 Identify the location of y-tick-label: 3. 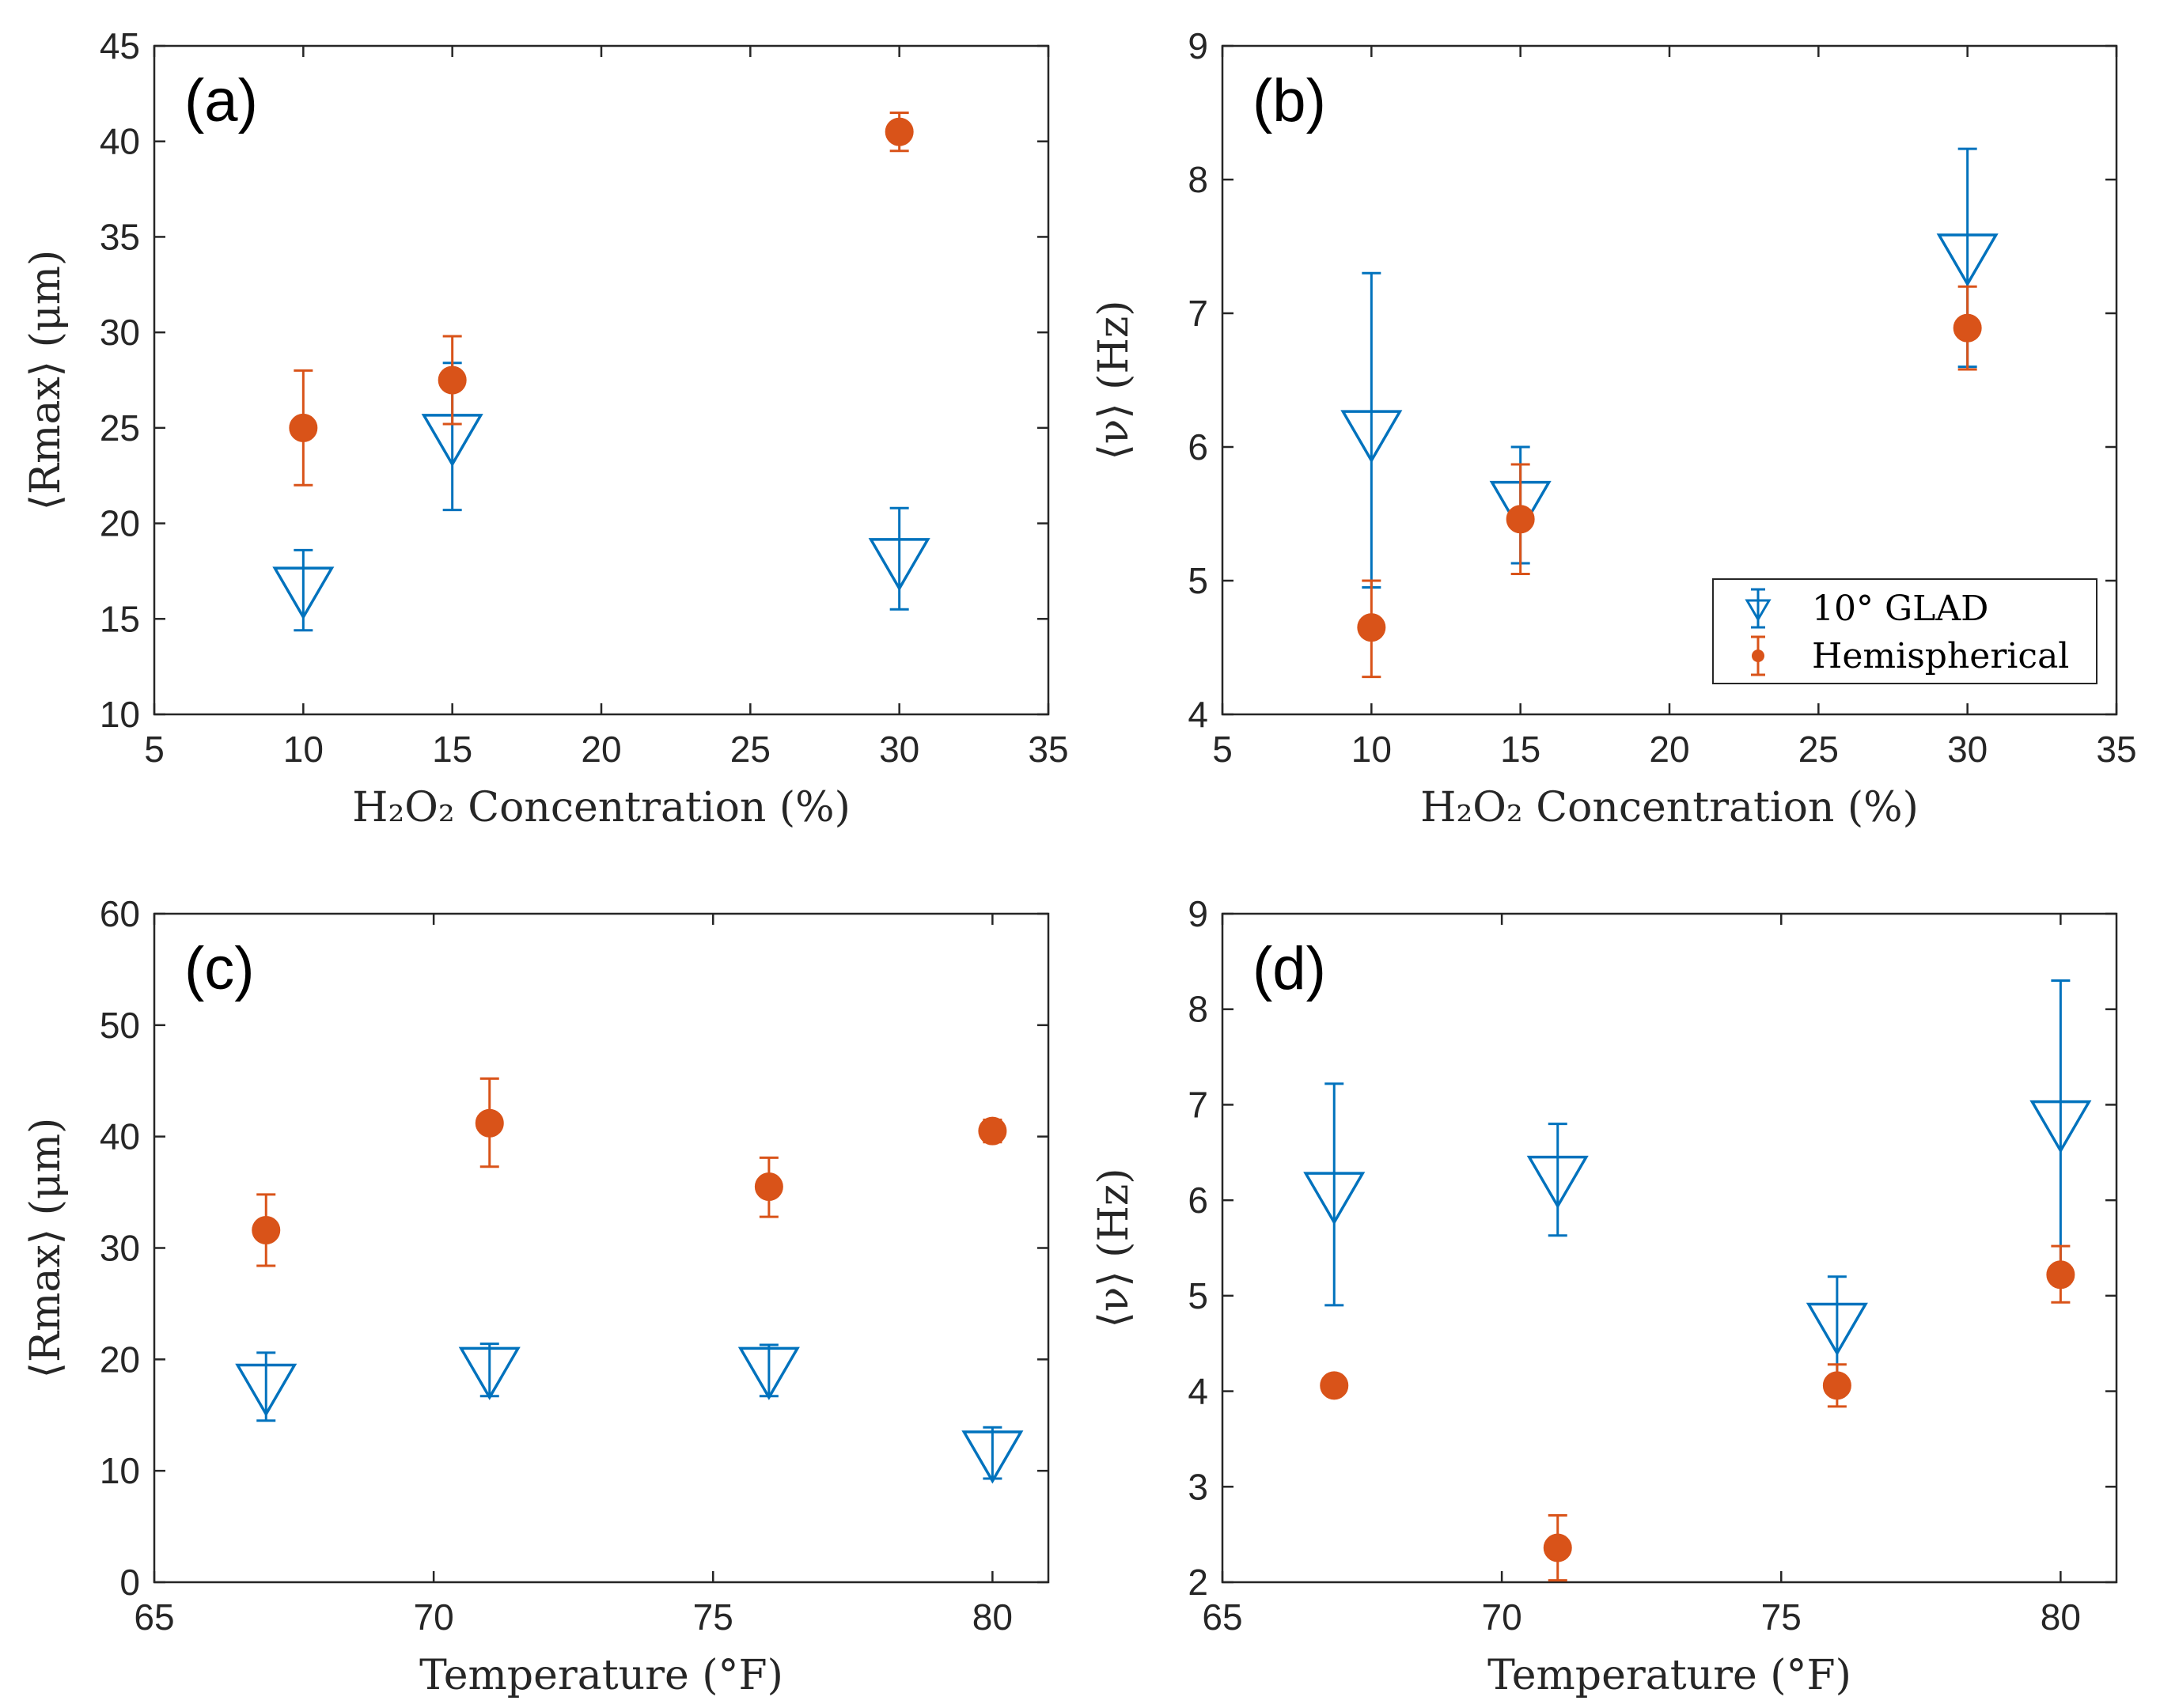
(1198, 1486).